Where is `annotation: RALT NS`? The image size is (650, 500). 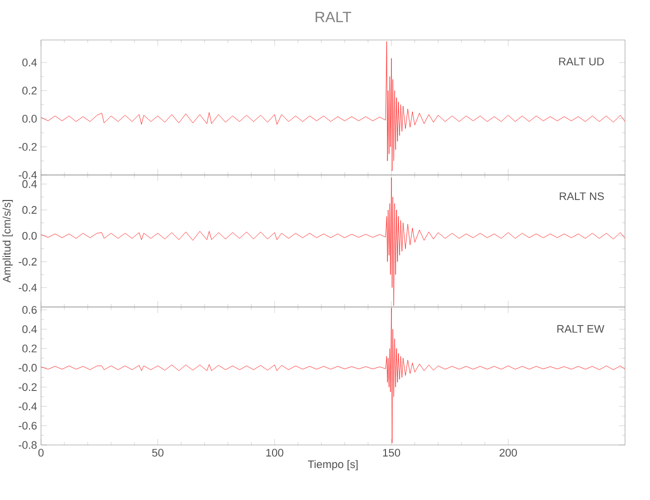 annotation: RALT NS is located at coordinates (582, 196).